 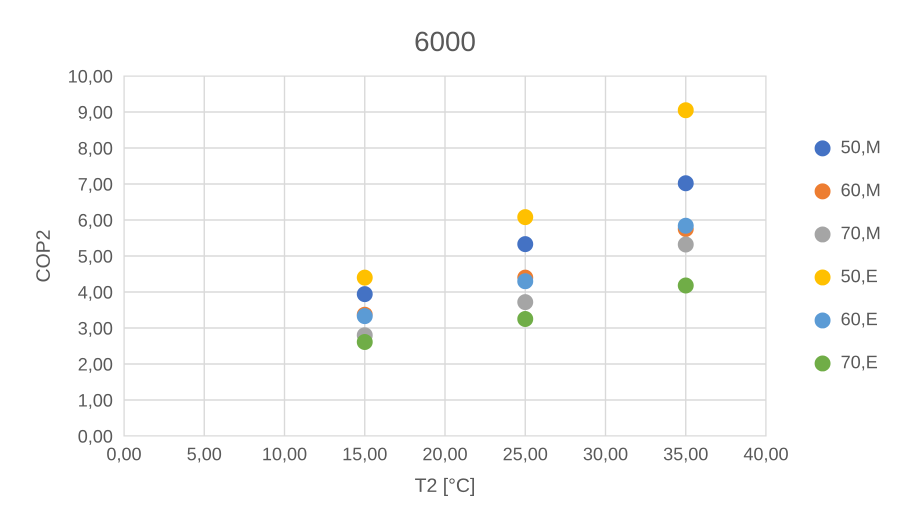 What do you see at coordinates (95, 185) in the screenshot?
I see `y-tick-label: 7,00` at bounding box center [95, 185].